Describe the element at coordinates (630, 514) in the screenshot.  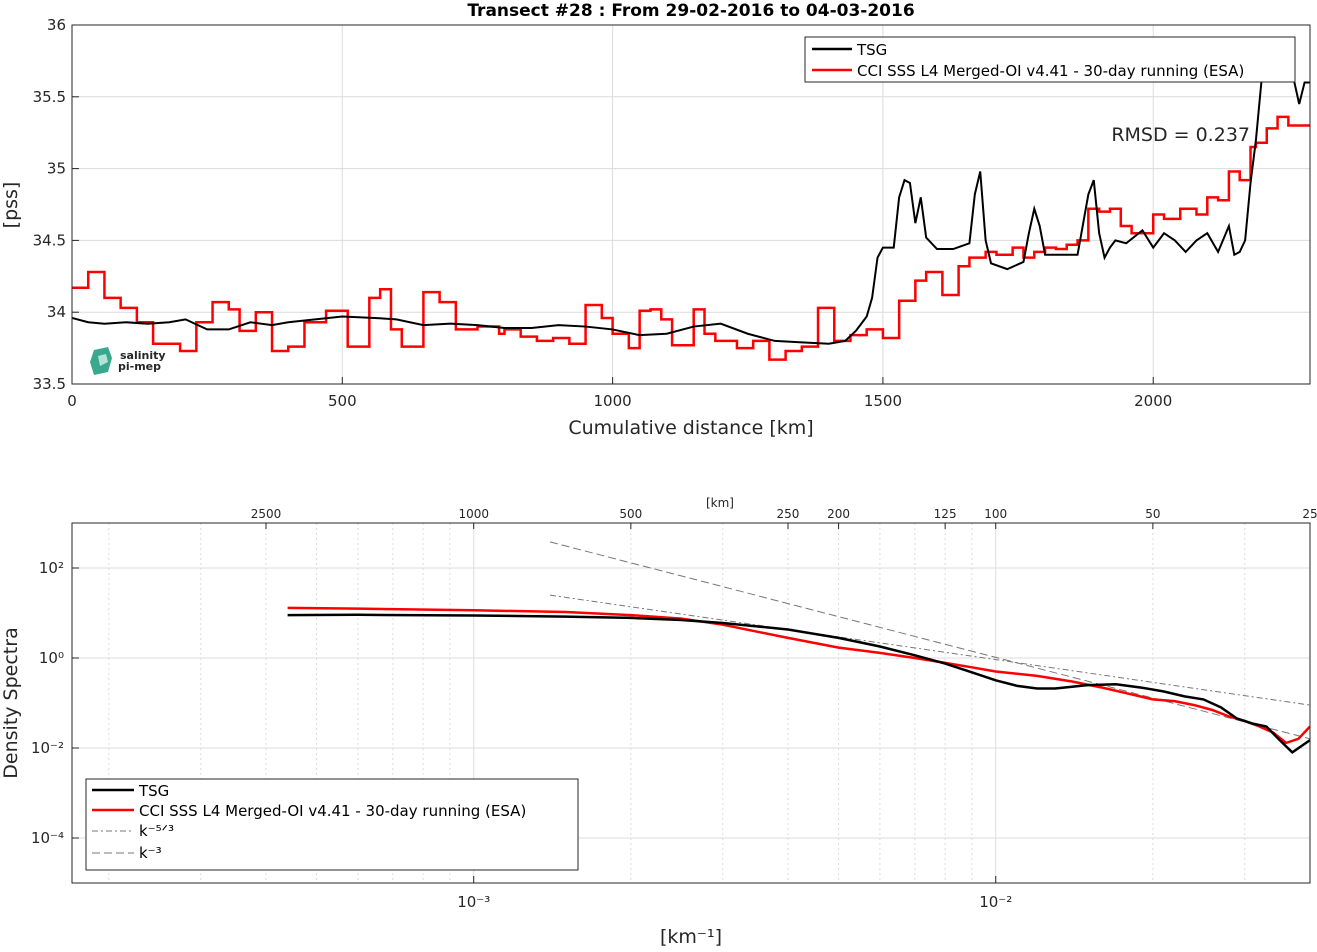
I see `top-tick-label: 500` at that location.